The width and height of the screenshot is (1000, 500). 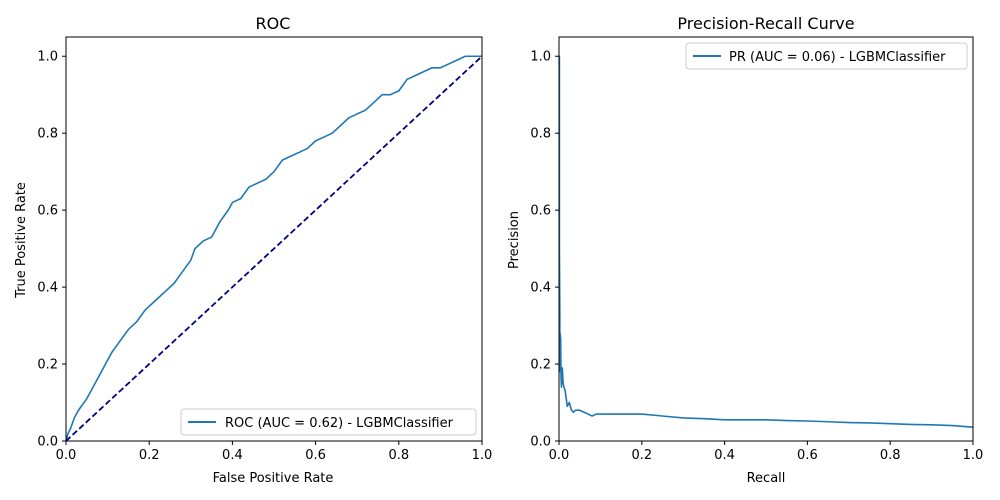 What do you see at coordinates (66, 455) in the screenshot?
I see `roc-x-tick-label: 0.0` at bounding box center [66, 455].